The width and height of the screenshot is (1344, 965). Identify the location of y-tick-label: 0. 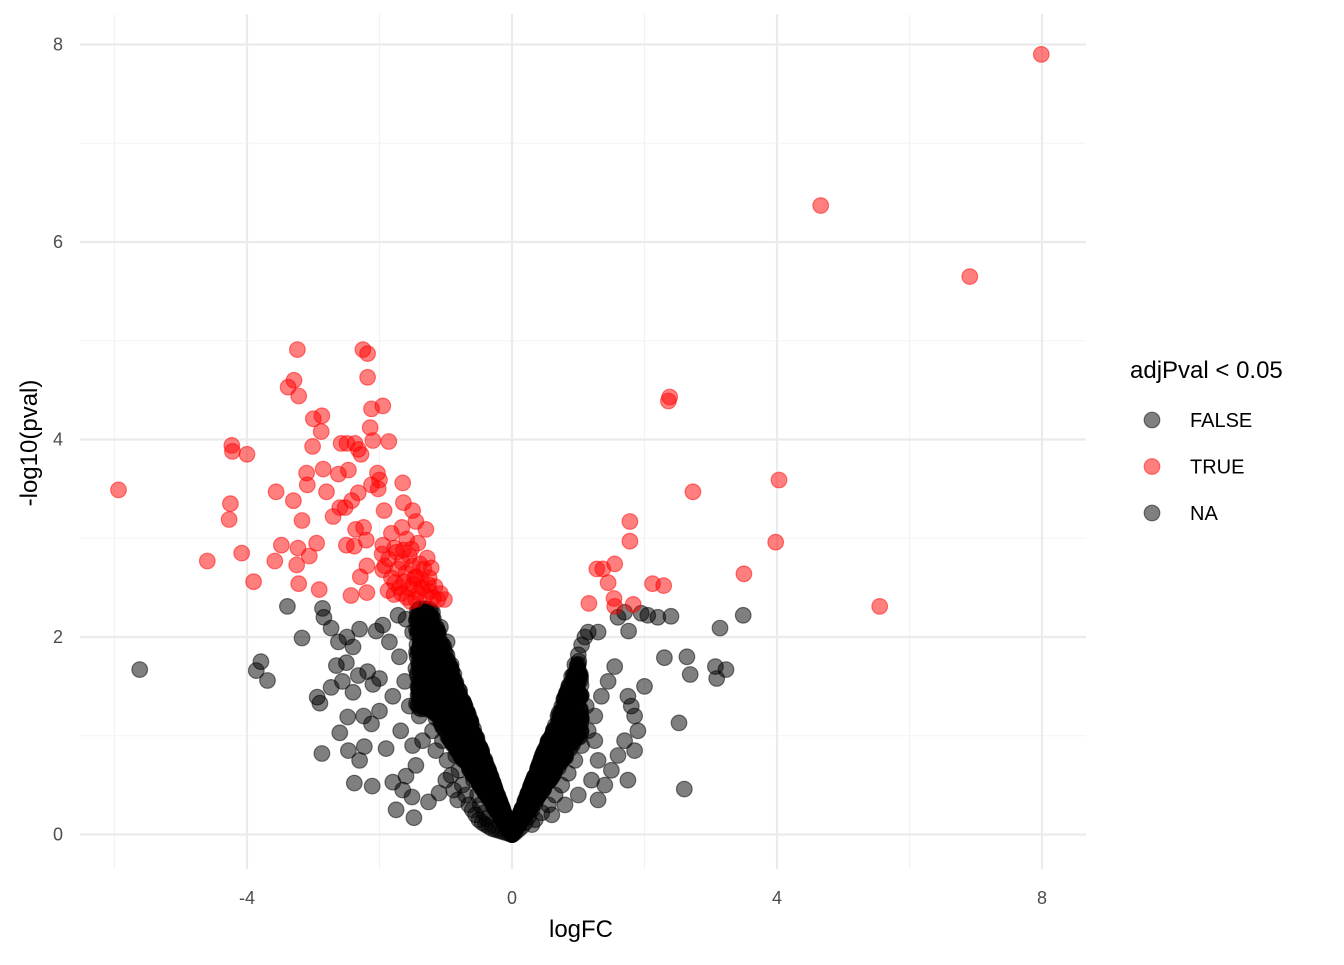
(58, 835).